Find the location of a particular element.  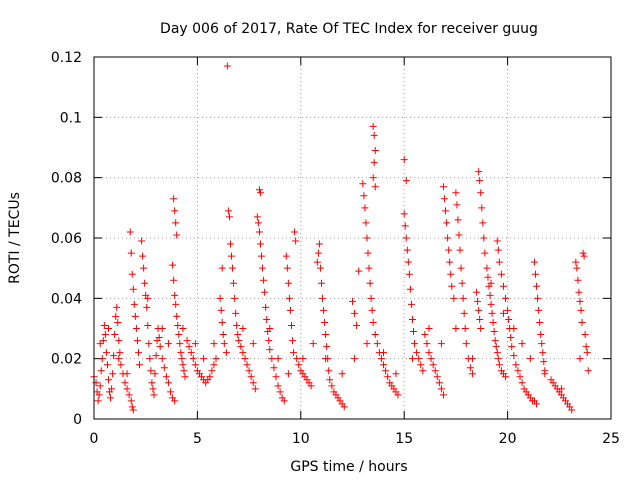

y-tick-label: 0.02 is located at coordinates (66, 360).